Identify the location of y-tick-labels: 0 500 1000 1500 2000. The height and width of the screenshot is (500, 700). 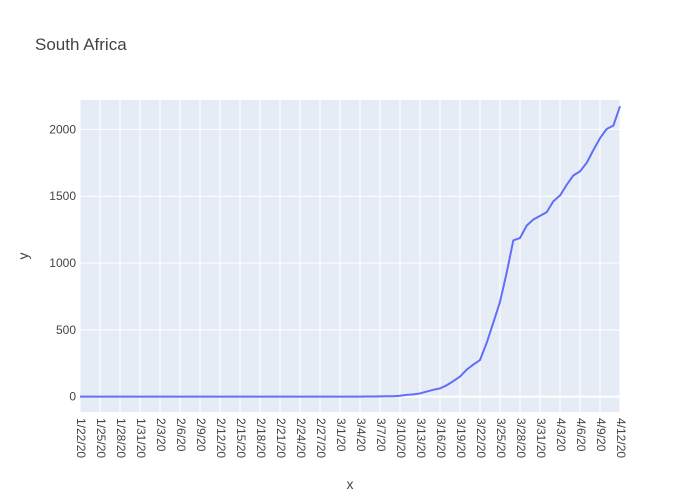
(62, 262).